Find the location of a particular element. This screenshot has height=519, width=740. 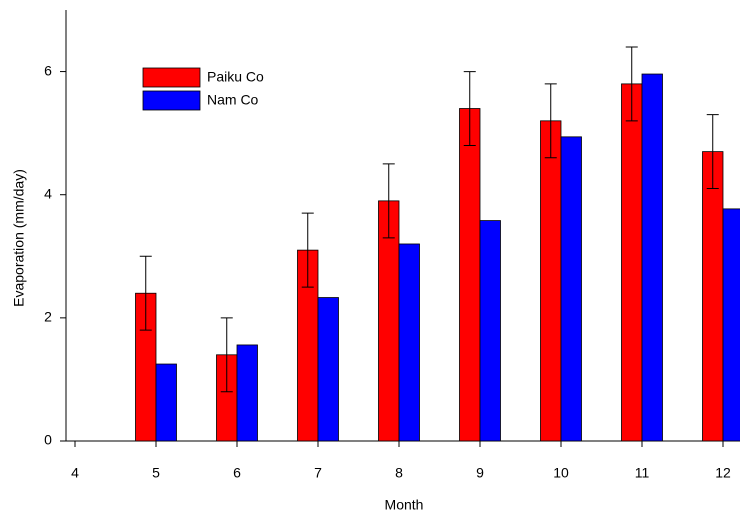

x-tick-label: 9 is located at coordinates (480, 473).